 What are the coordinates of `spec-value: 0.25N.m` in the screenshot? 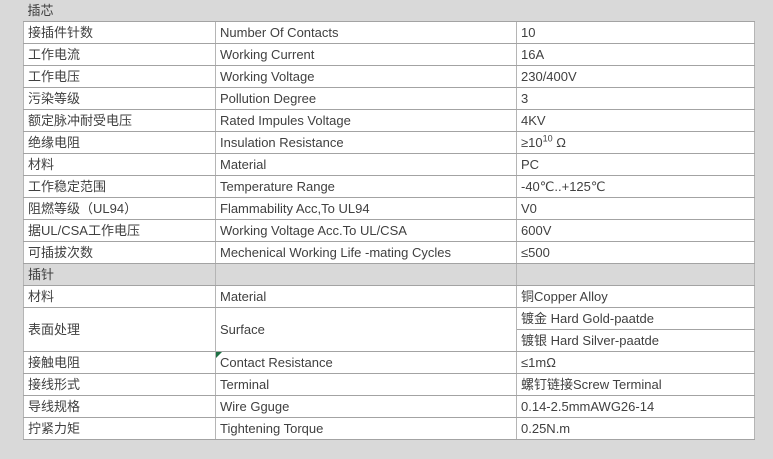 It's located at (635, 428).